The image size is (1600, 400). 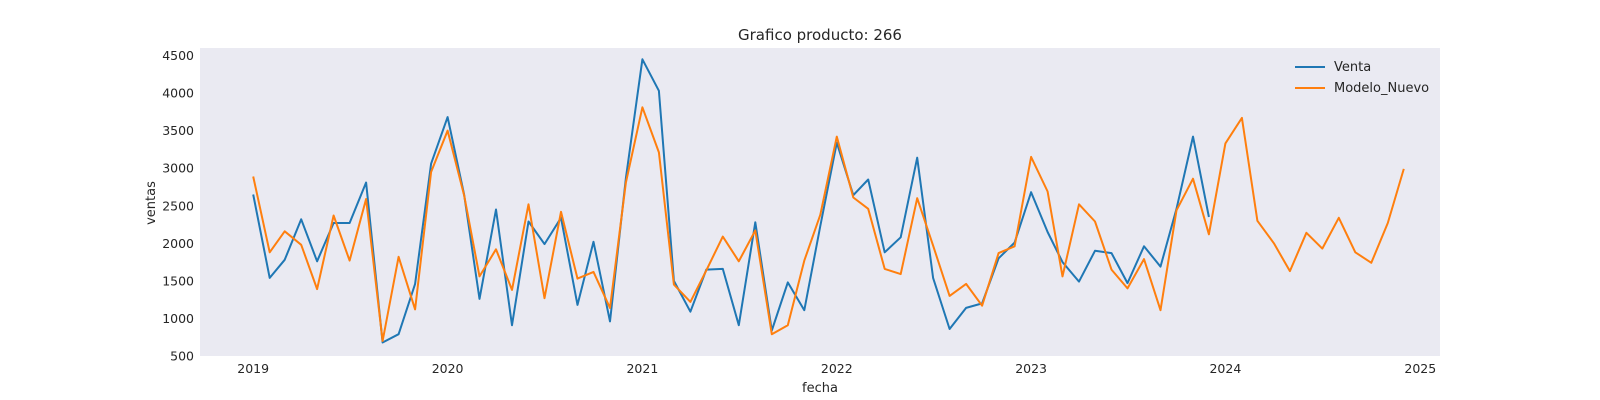 I want to click on x-tick-label: 2023, so click(x=1031, y=368).